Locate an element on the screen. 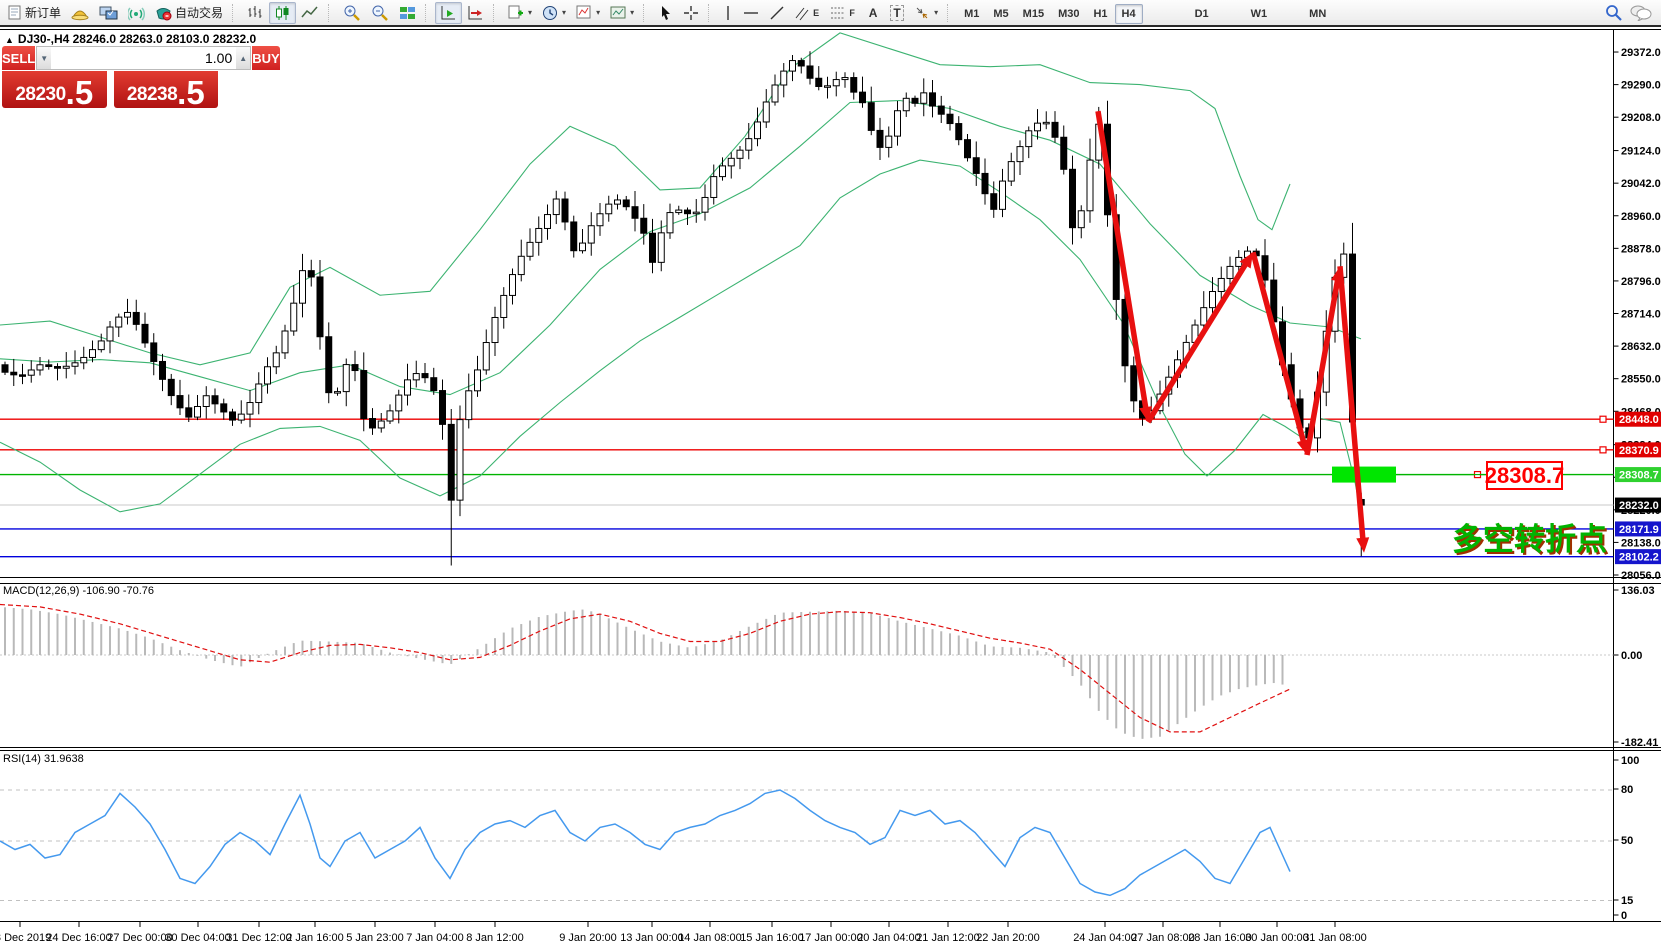 This screenshot has width=1661, height=947. text-tool-button: A is located at coordinates (873, 13).